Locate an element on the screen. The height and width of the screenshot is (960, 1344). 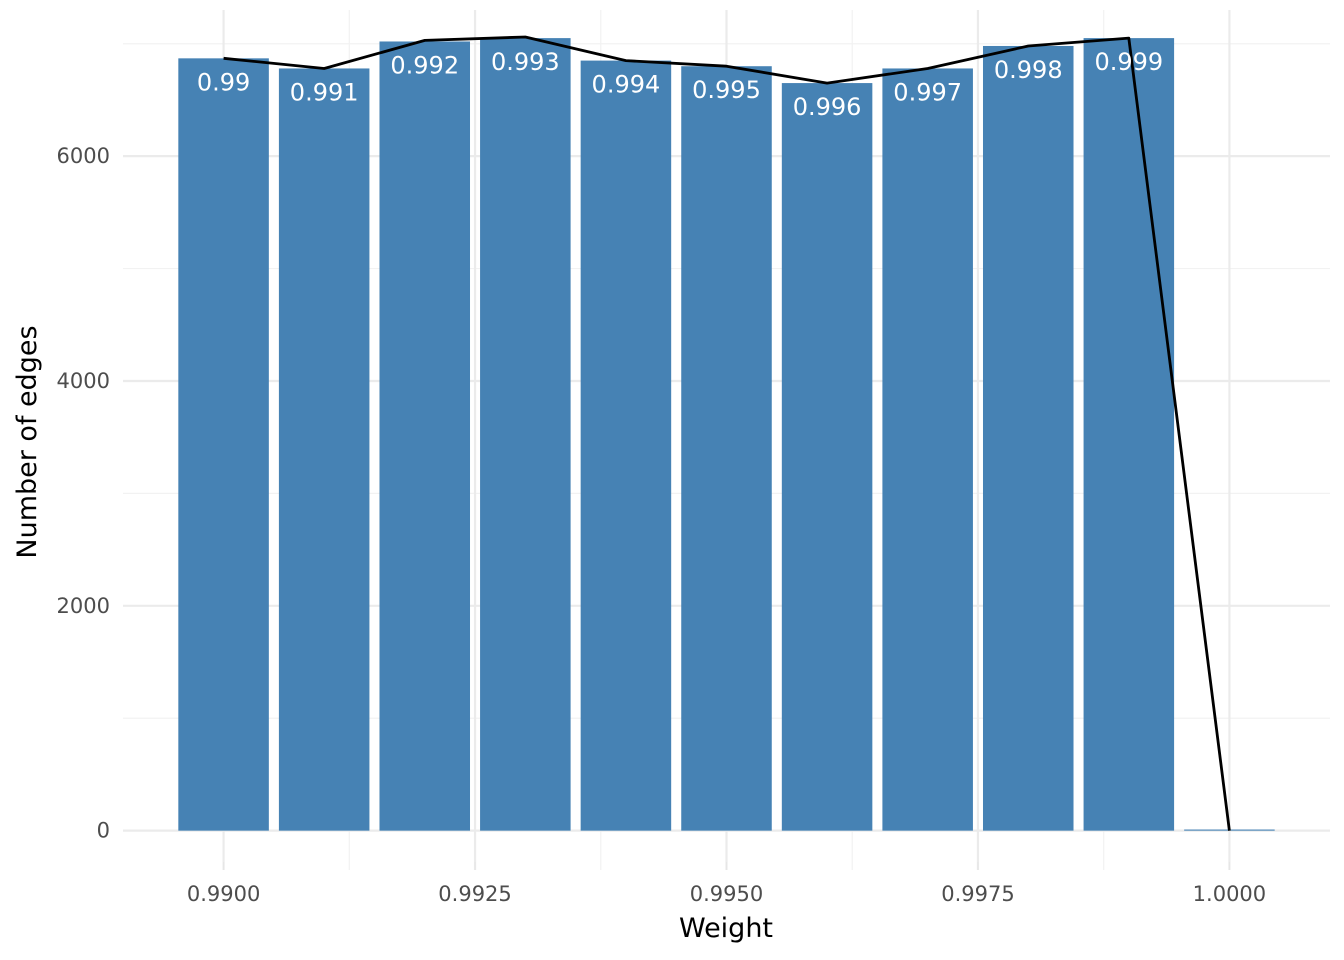
y-tick-label: 2000 is located at coordinates (83, 606).